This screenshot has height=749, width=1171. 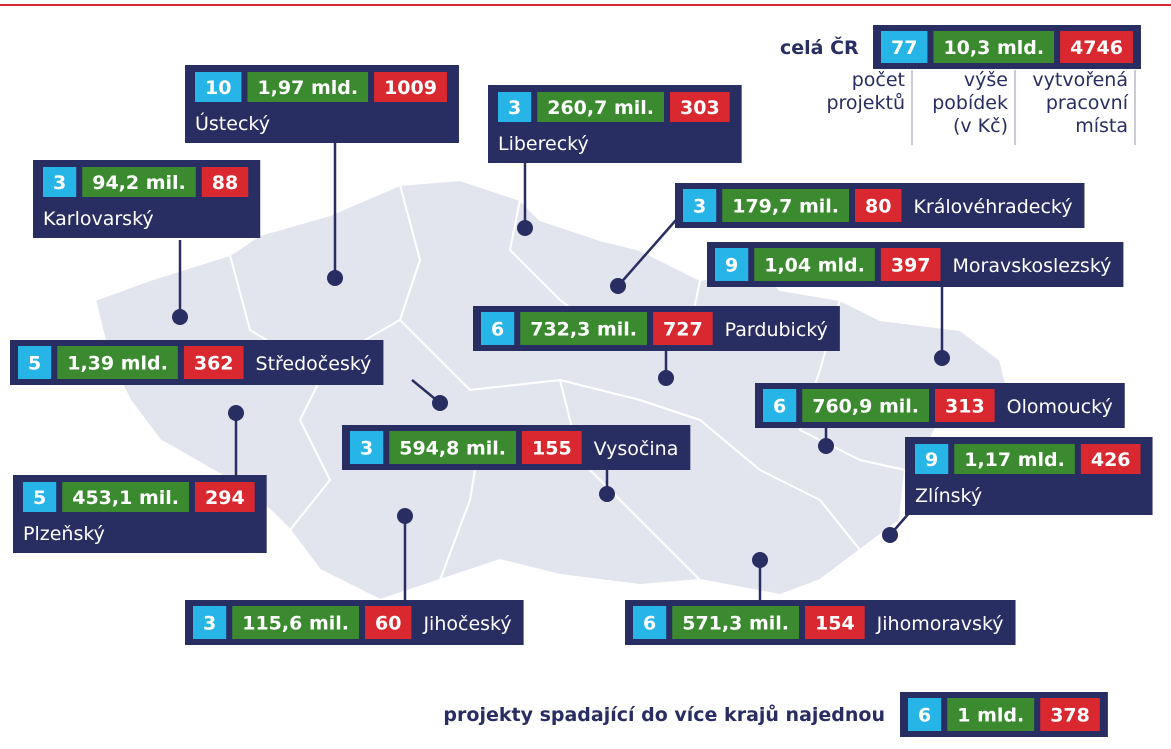 What do you see at coordinates (1032, 266) in the screenshot?
I see `region-name: Moravskoslezský` at bounding box center [1032, 266].